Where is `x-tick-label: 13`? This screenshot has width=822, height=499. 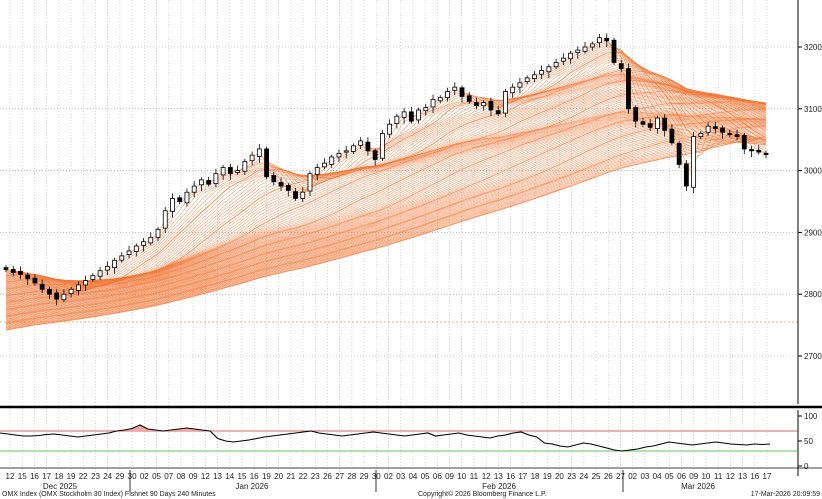
x-tick-label: 13 is located at coordinates (742, 476).